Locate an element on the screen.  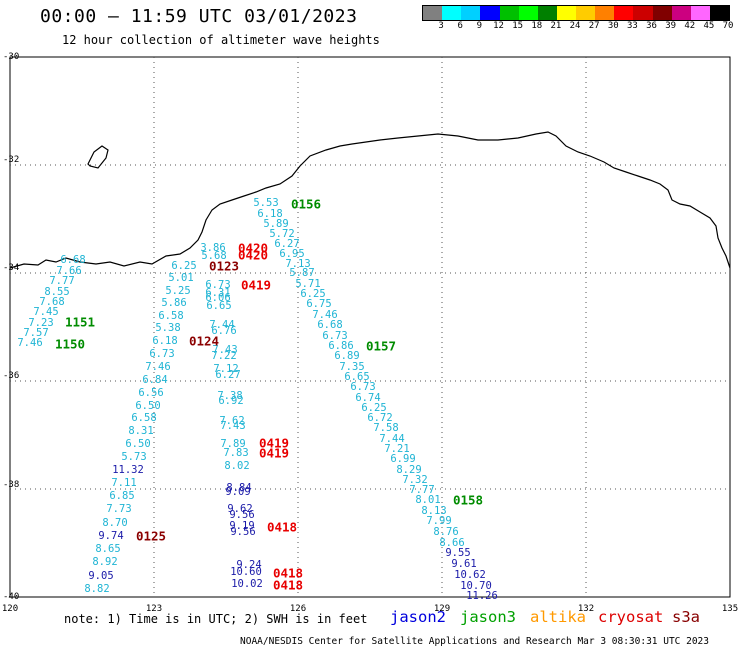
swh-value: 6.99 is located at coordinates (403, 458).